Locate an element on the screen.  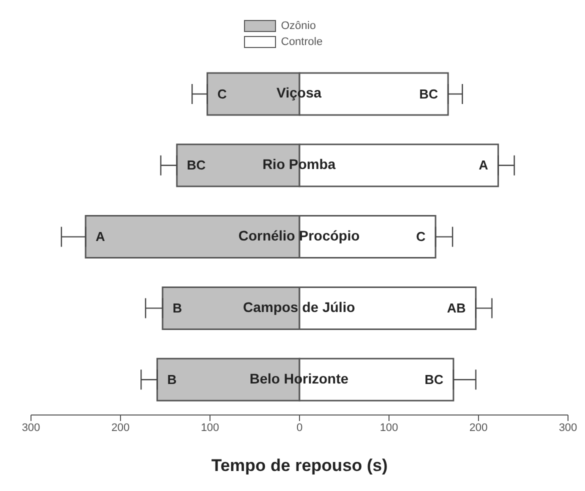
legend-label: Ozônio is located at coordinates (298, 26).